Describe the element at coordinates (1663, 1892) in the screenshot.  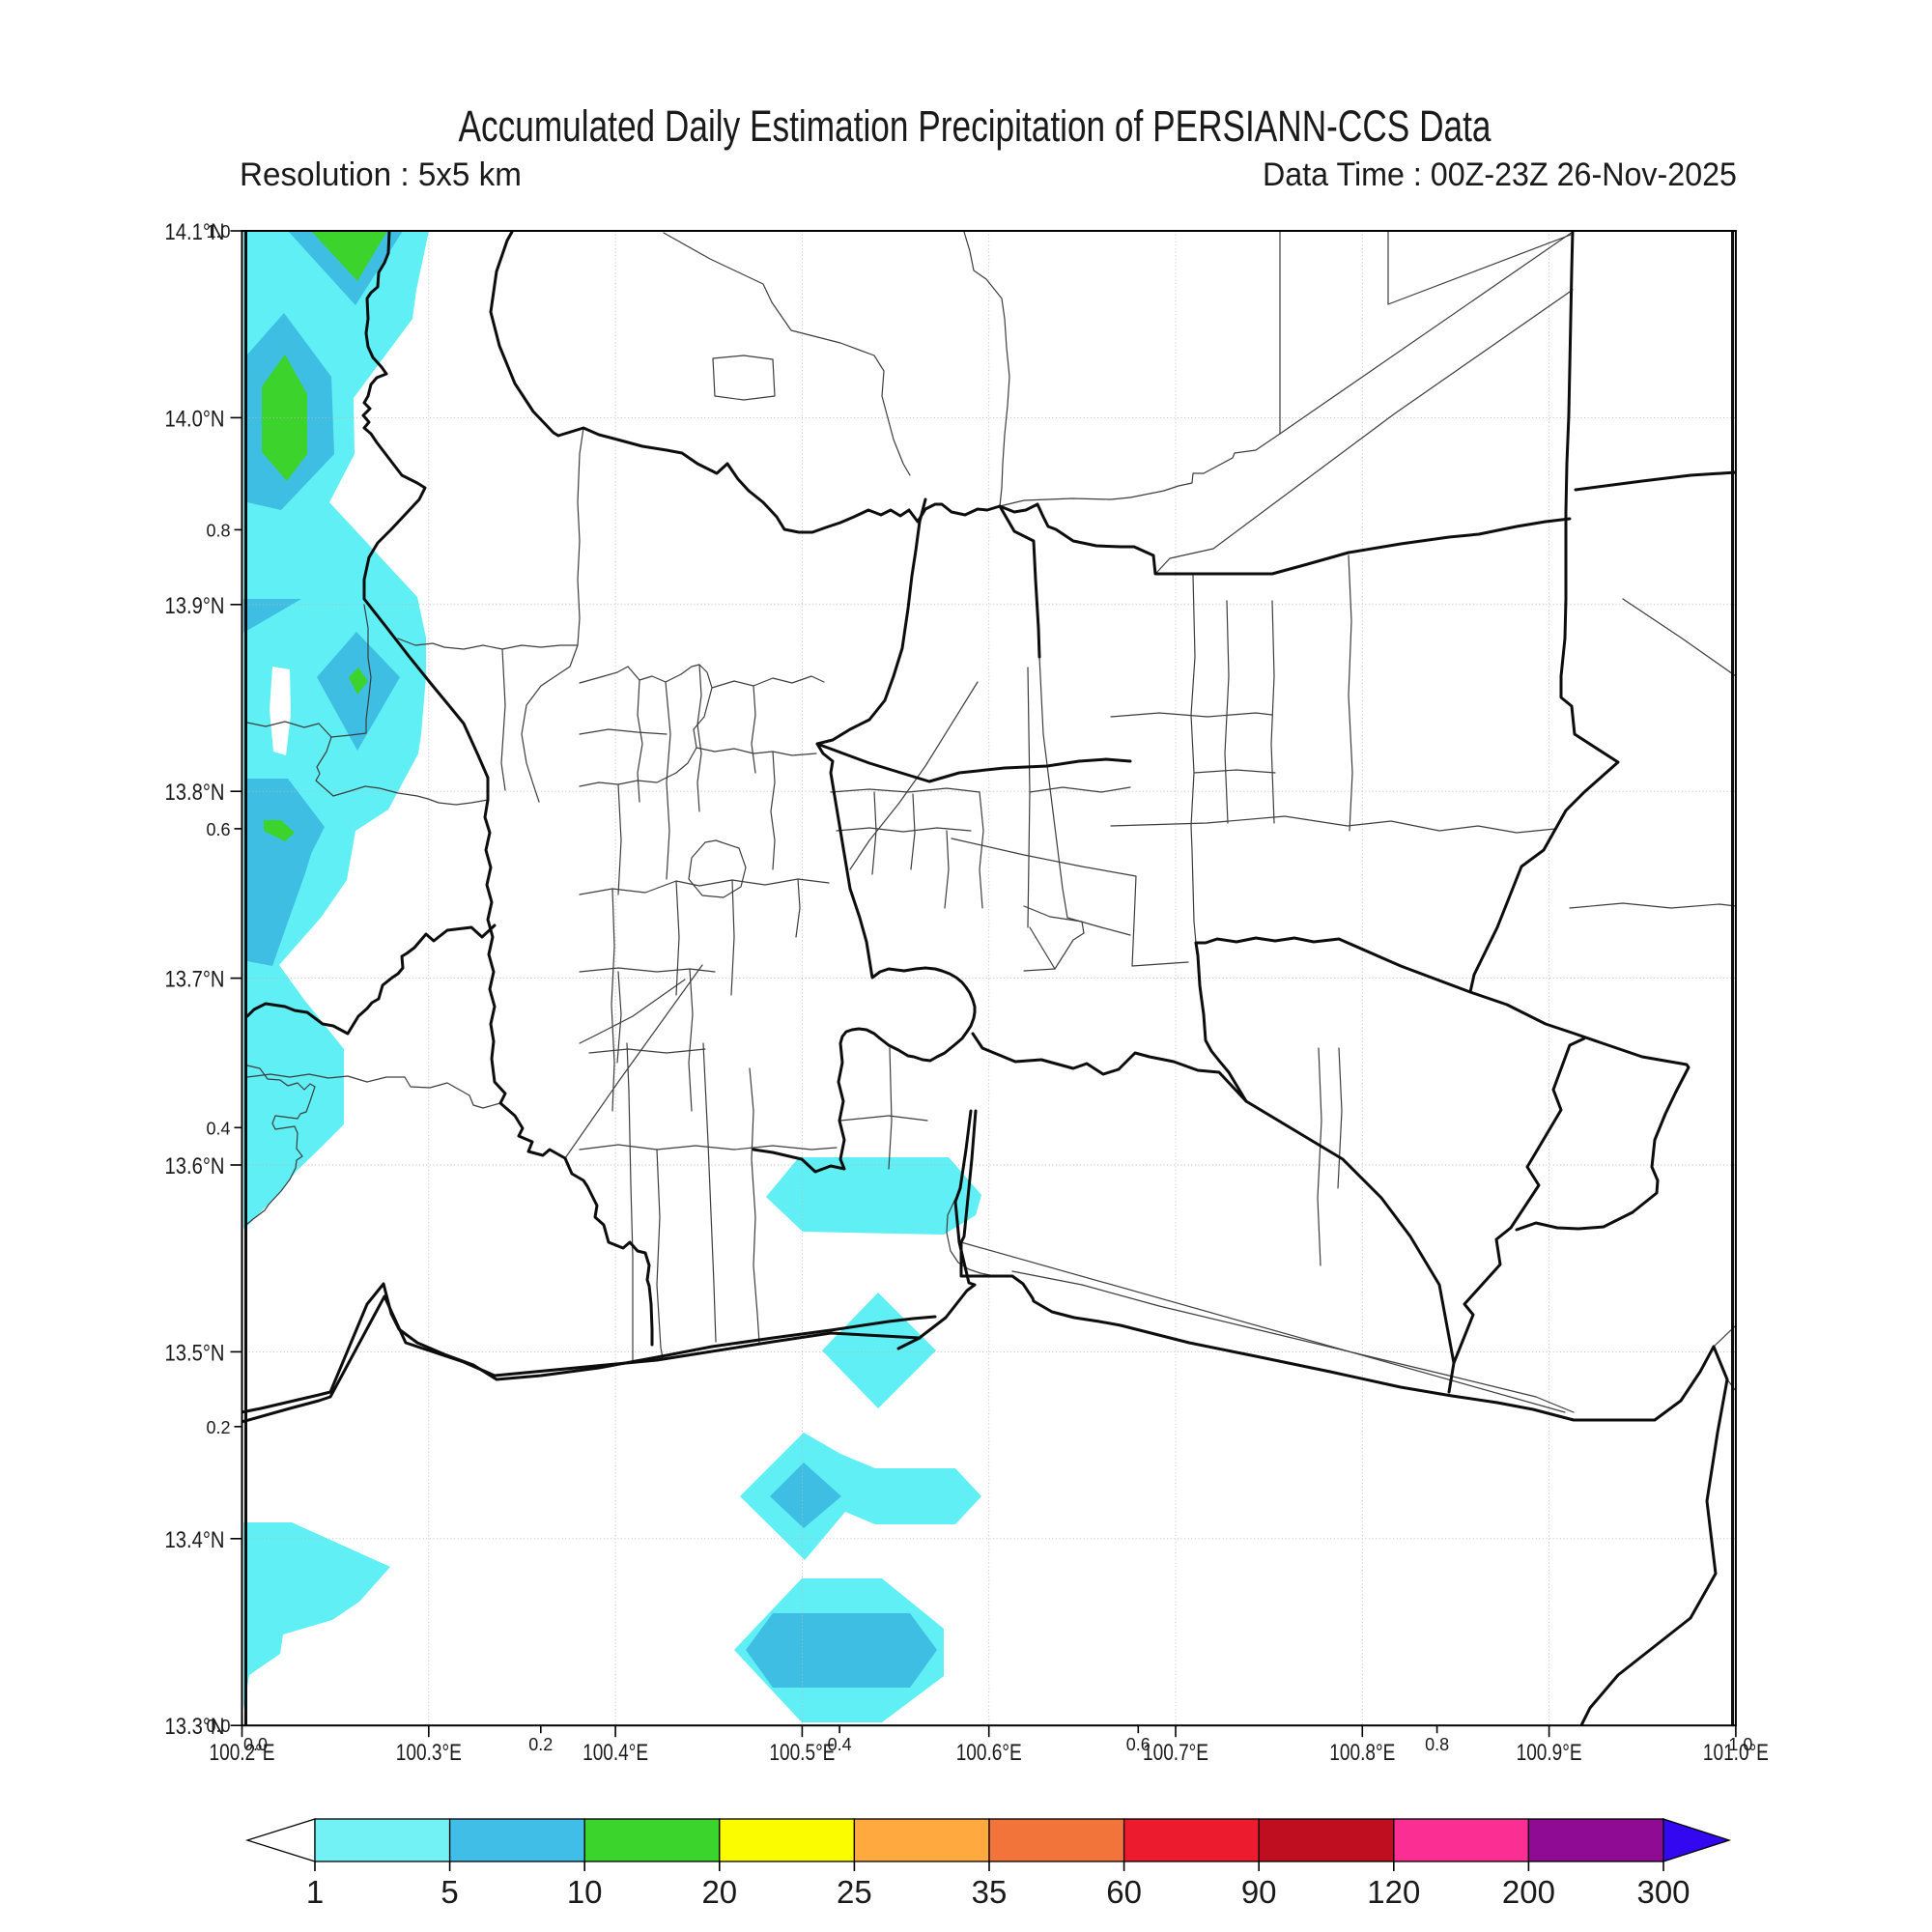
I see `svg-text: 300` at that location.